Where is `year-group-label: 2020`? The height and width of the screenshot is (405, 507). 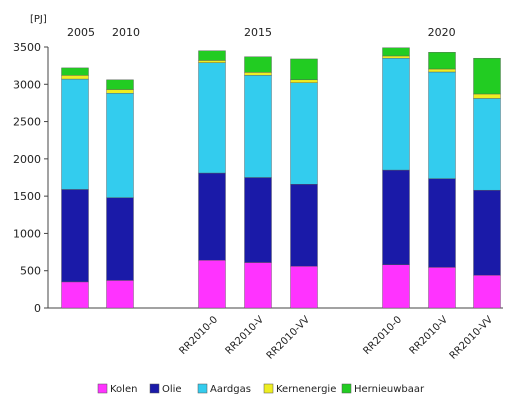 year-group-label: 2020 is located at coordinates (442, 32).